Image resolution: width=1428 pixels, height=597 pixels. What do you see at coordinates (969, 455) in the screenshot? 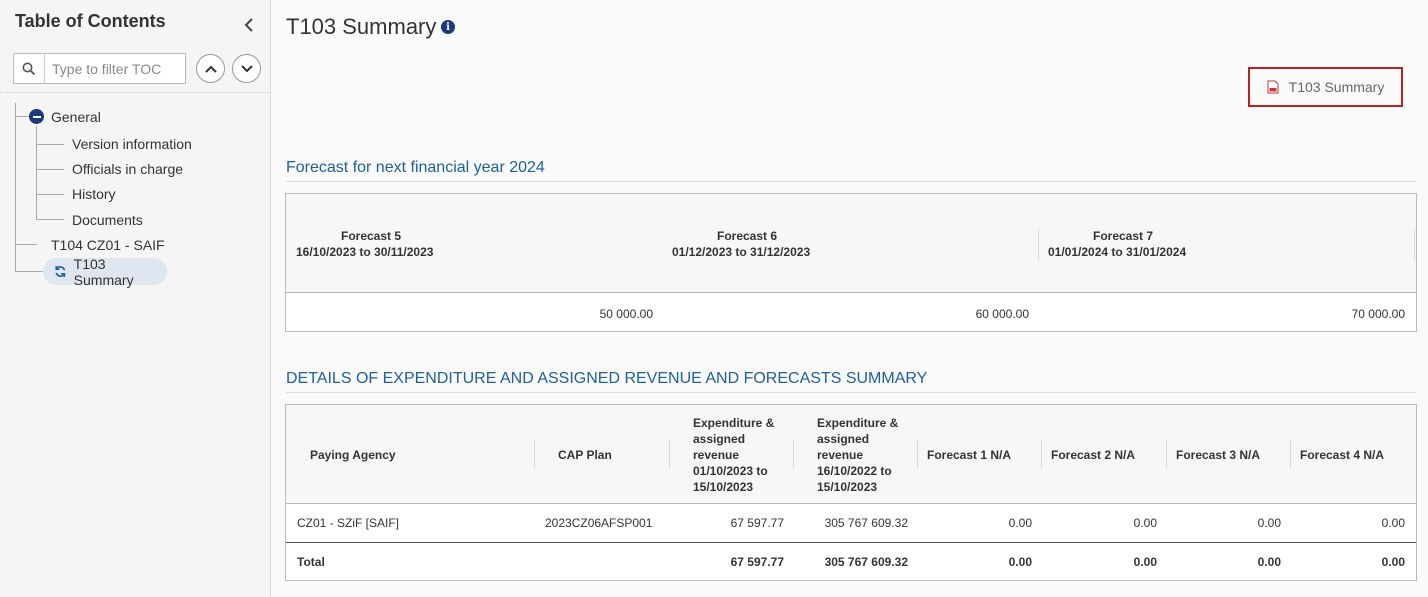
I see `header-forecast-1: Forecast 1 N/A` at bounding box center [969, 455].